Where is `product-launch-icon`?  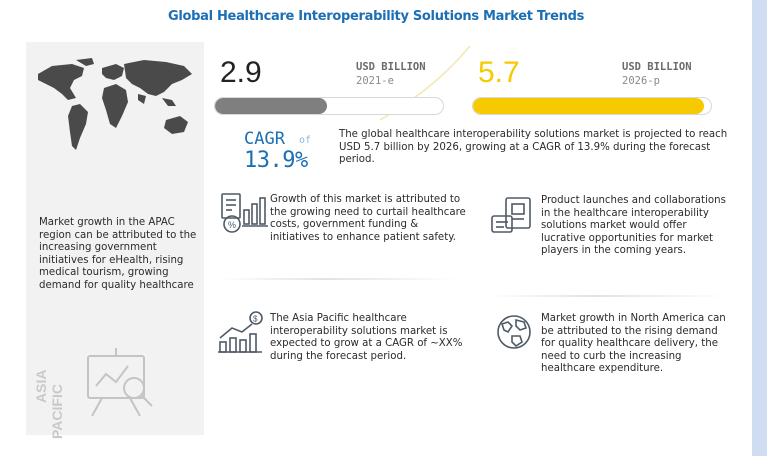 product-launch-icon is located at coordinates (511, 215).